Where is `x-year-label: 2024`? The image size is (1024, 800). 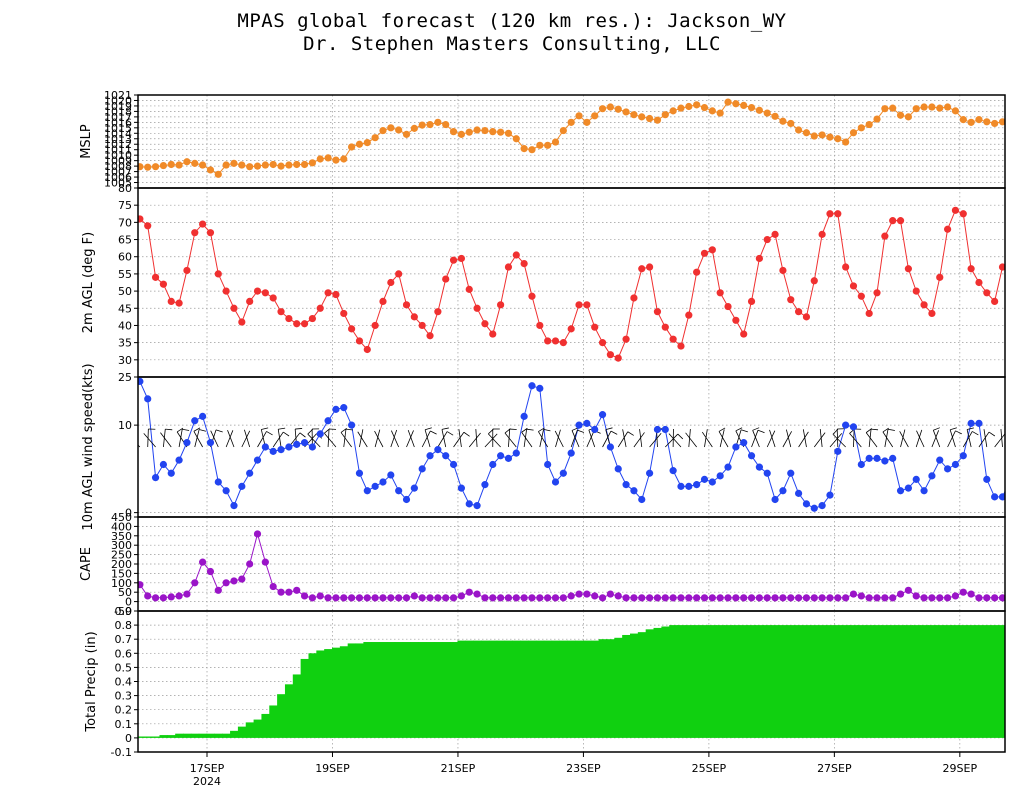
x-year-label: 2024 is located at coordinates (207, 781).